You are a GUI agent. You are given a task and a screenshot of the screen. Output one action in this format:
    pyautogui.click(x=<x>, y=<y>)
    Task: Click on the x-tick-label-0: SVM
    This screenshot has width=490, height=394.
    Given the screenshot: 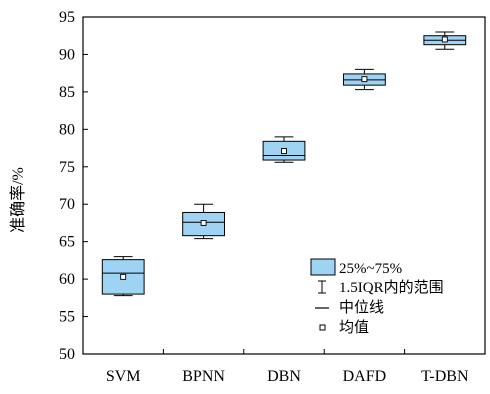 What is the action you would take?
    pyautogui.click(x=123, y=376)
    